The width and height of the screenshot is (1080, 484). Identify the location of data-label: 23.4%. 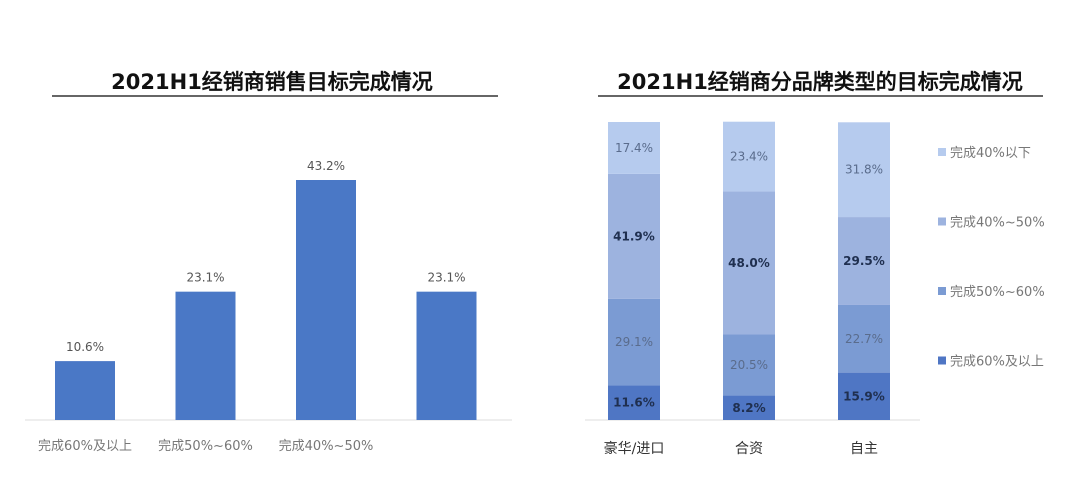
(749, 157).